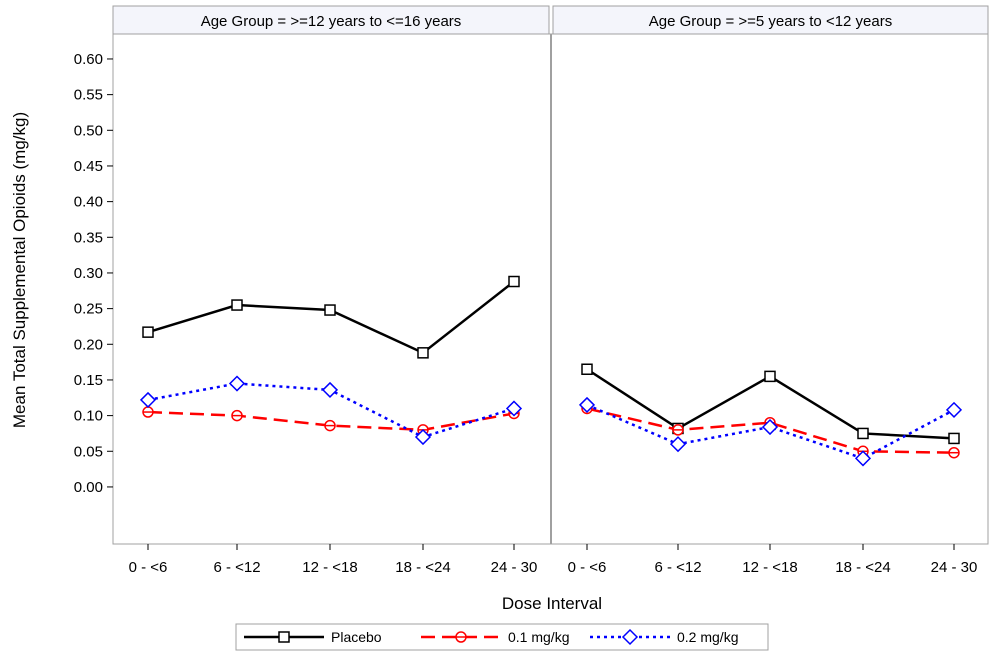  I want to click on y-tick-label: 0.30, so click(88, 273).